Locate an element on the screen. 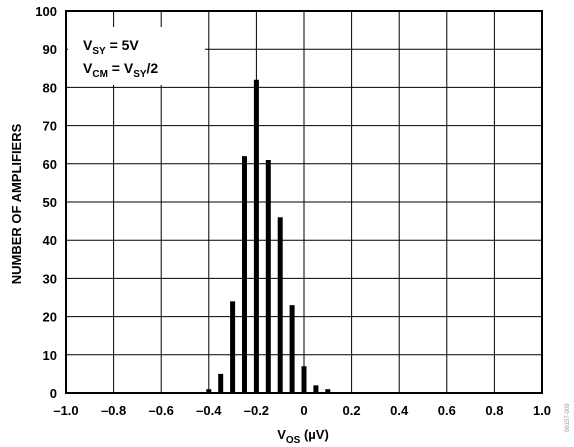 This screenshot has height=447, width=574. y-axis-title: NUMBER OF AMPLIFIERS is located at coordinates (16, 203).